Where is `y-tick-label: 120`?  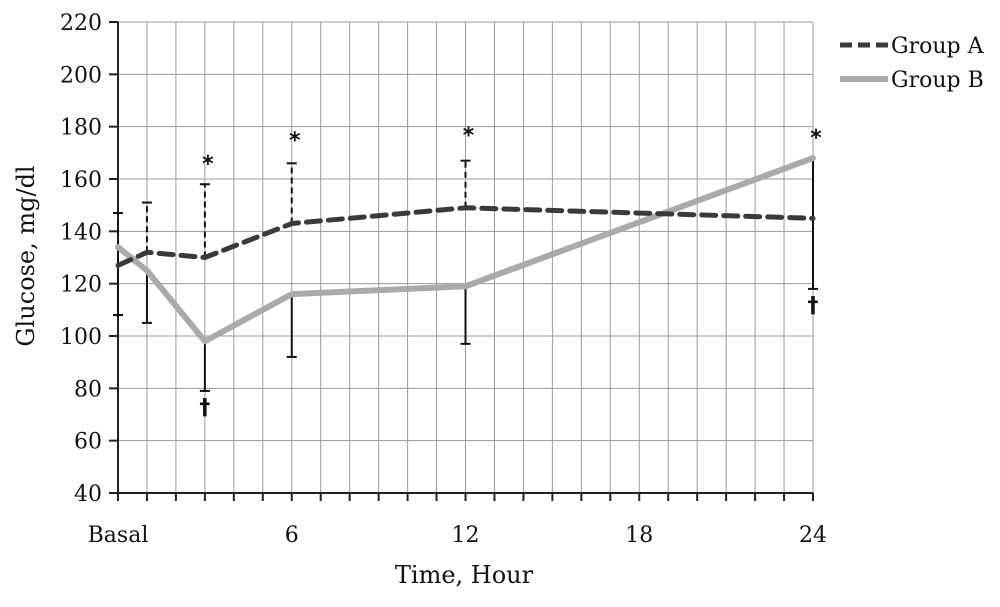
y-tick-label: 120 is located at coordinates (81, 285).